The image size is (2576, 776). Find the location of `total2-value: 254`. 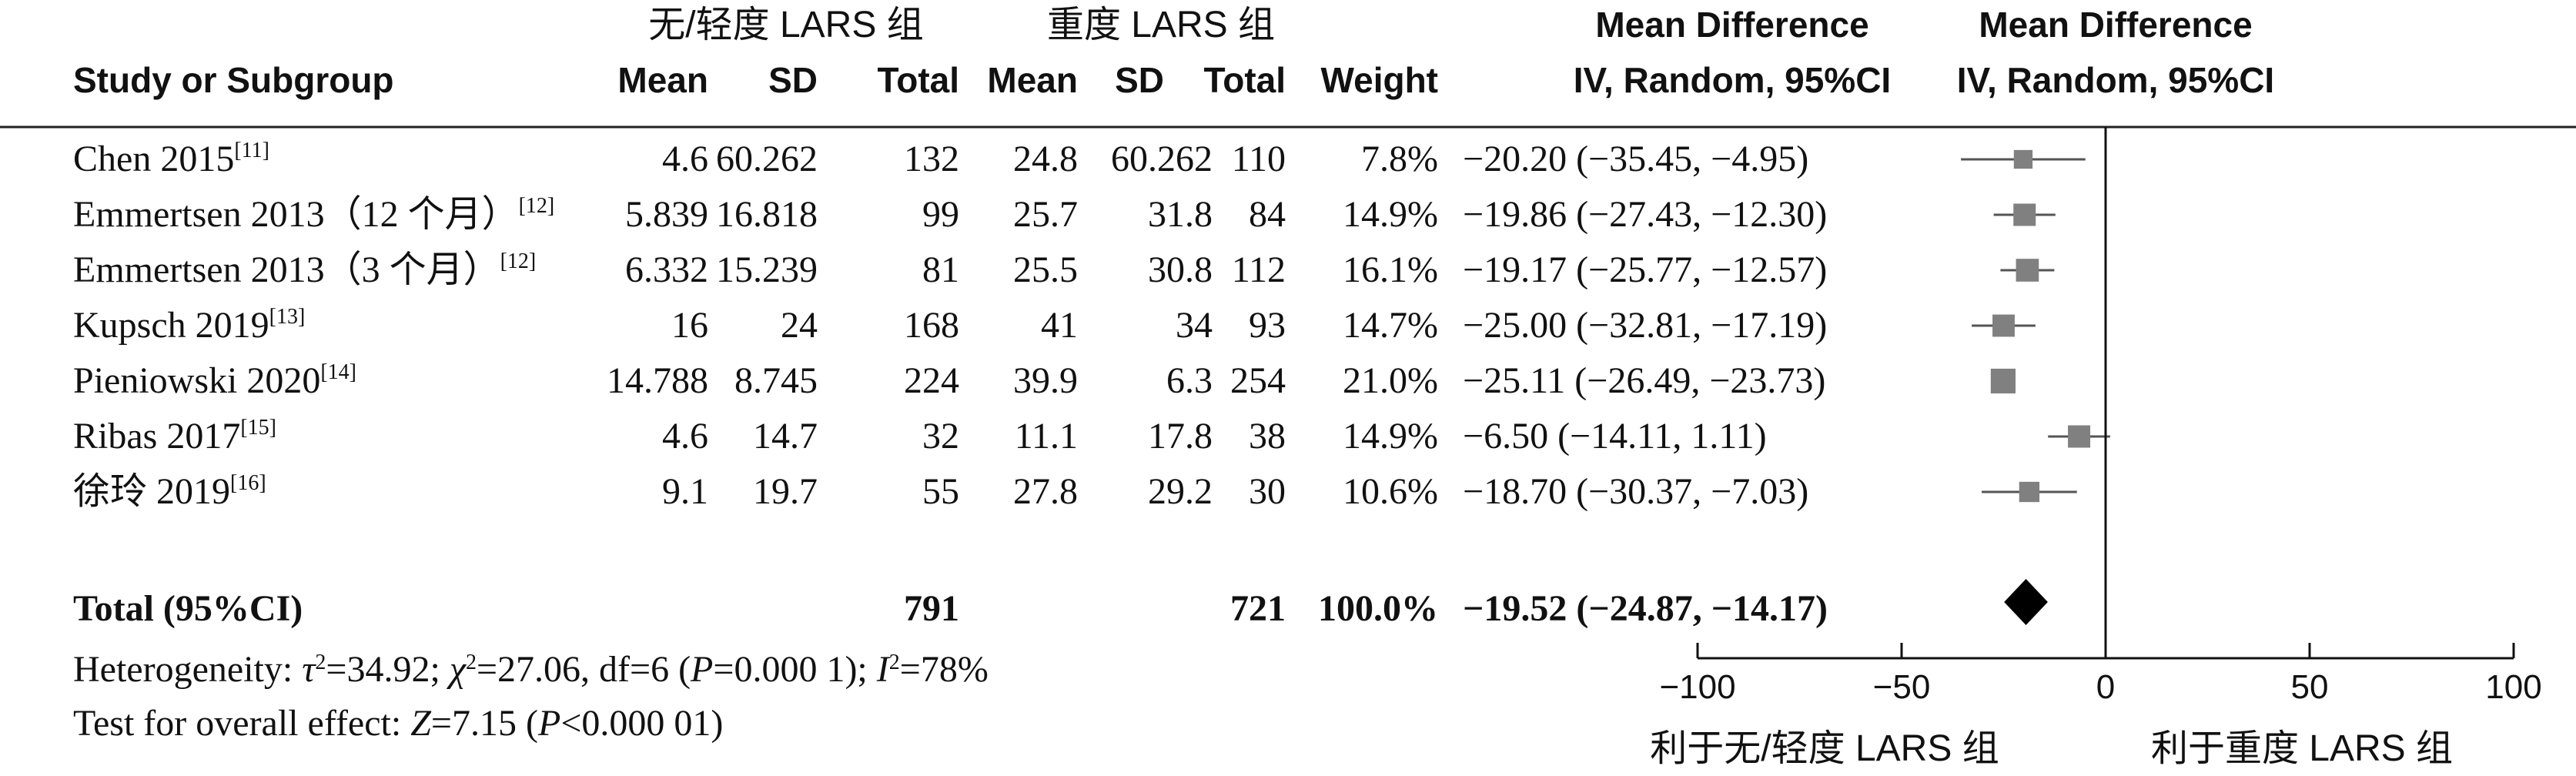

total2-value: 254 is located at coordinates (1258, 381).